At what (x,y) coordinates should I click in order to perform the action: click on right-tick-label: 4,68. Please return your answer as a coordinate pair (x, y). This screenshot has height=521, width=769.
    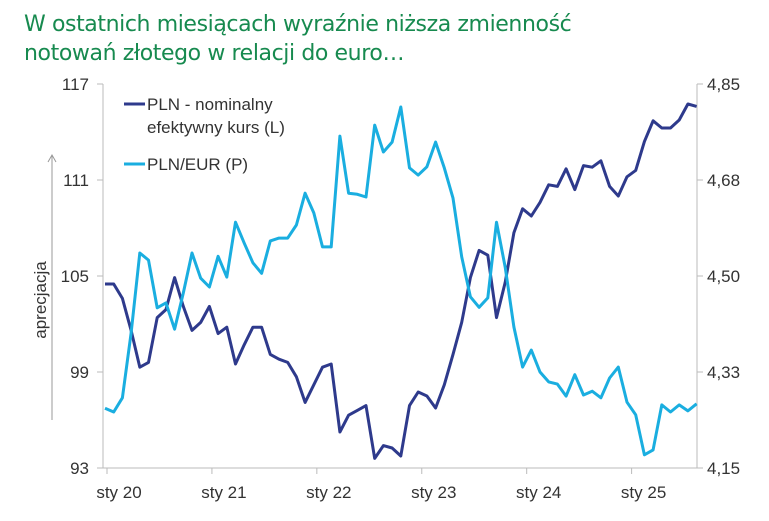
    Looking at the image, I should click on (723, 180).